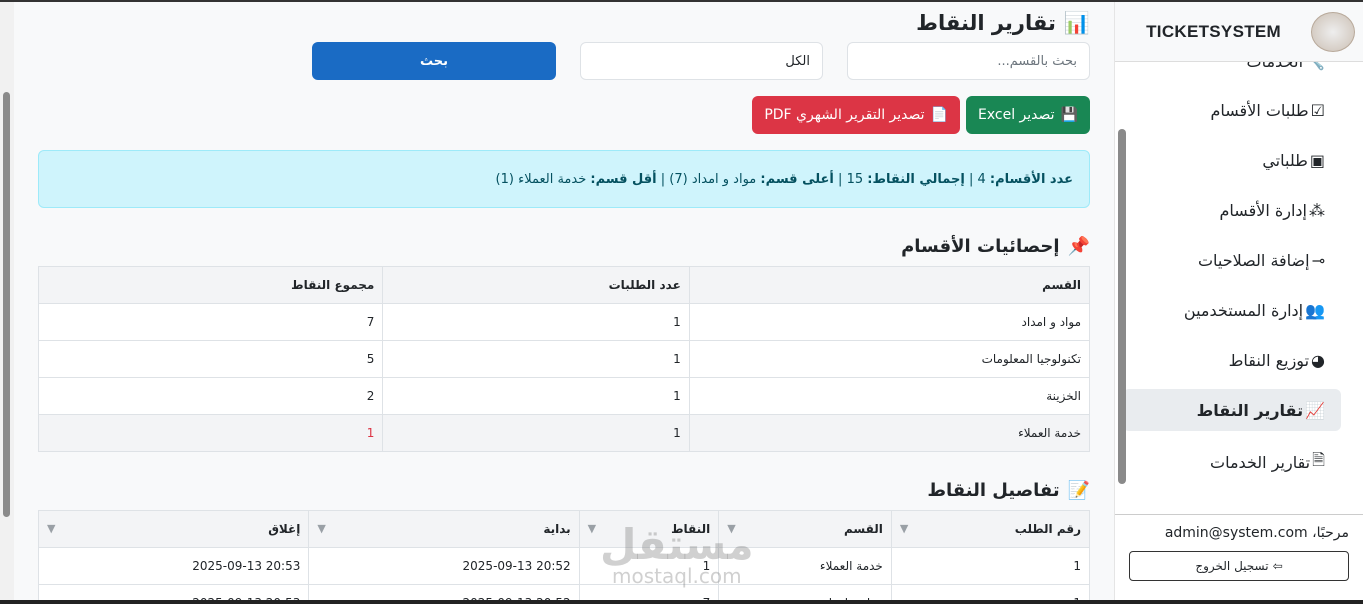  Describe the element at coordinates (434, 61) in the screenshot. I see `search-button: بحث` at that location.